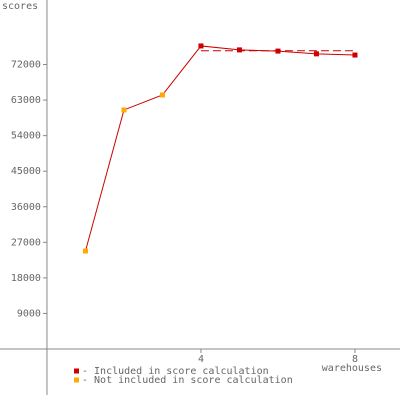 The width and height of the screenshot is (400, 400). What do you see at coordinates (26, 65) in the screenshot?
I see `y-tick-label: 72000` at bounding box center [26, 65].